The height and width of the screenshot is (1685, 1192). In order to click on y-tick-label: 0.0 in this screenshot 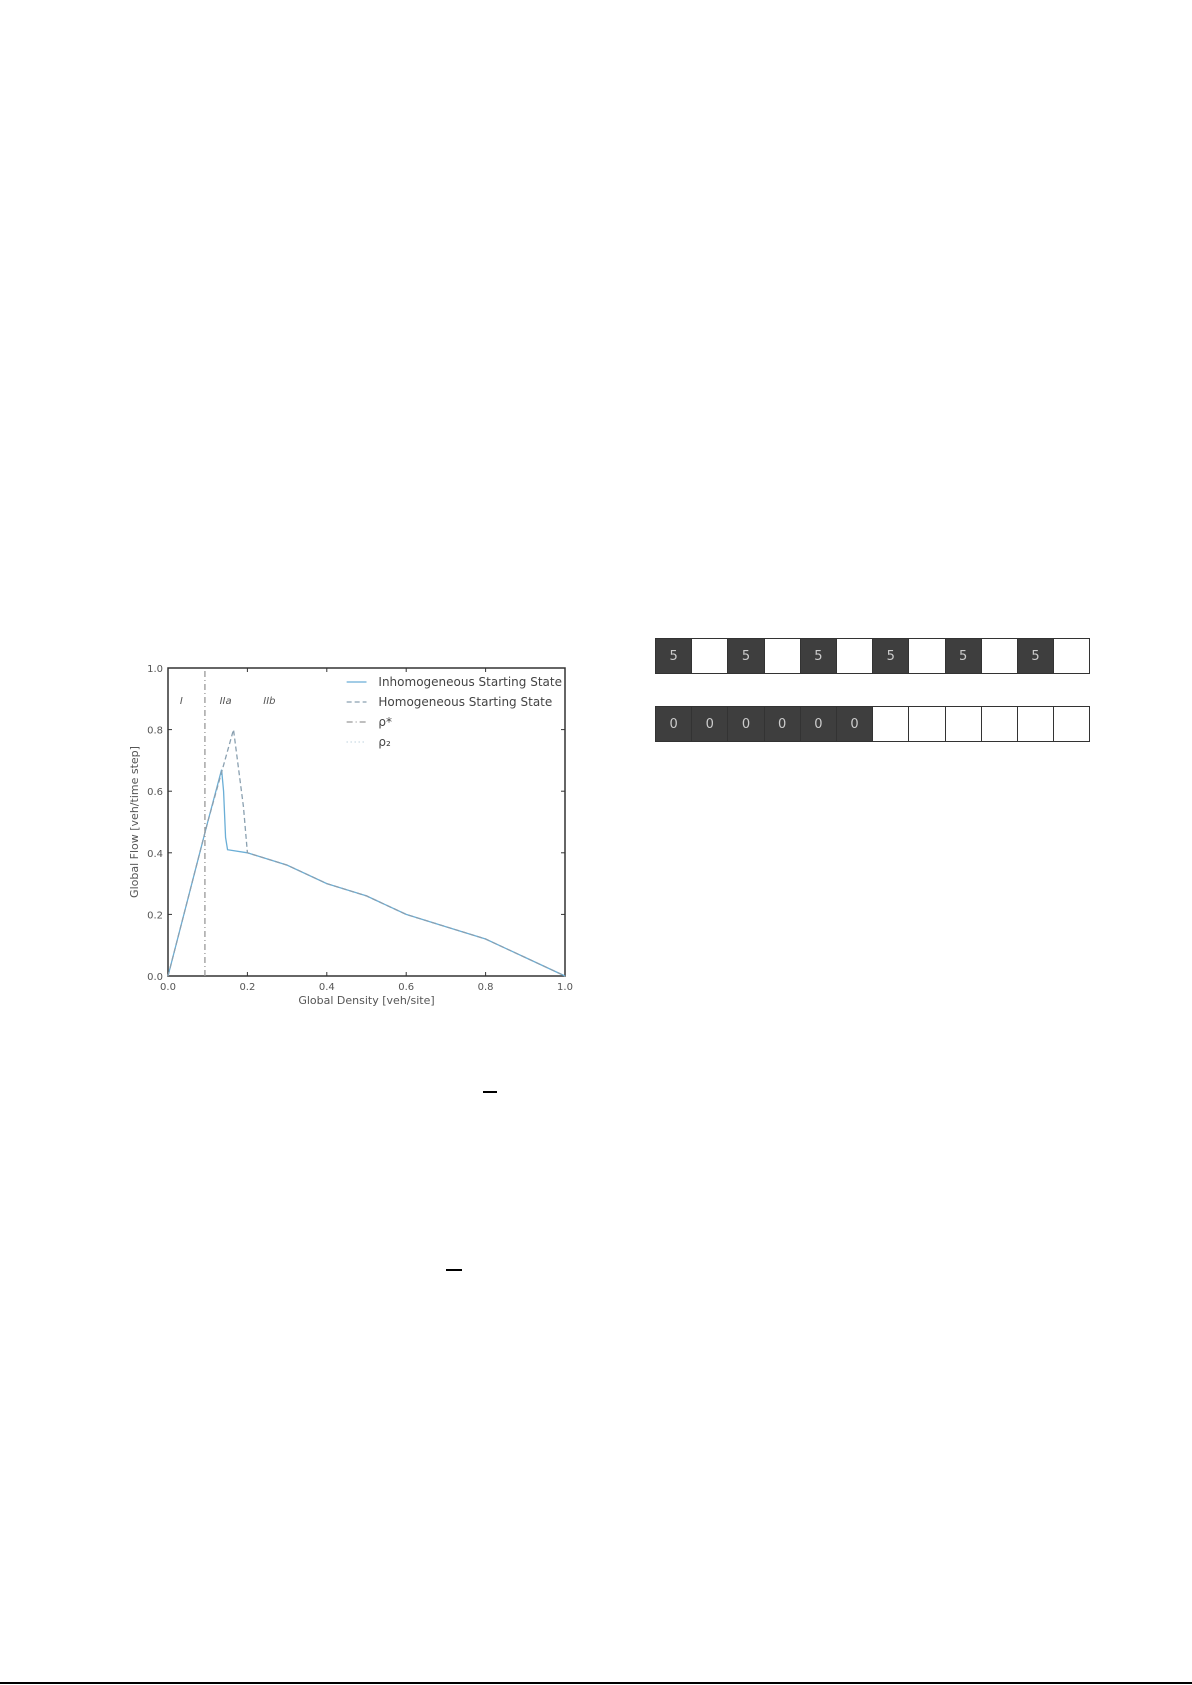, I will do `click(155, 977)`.